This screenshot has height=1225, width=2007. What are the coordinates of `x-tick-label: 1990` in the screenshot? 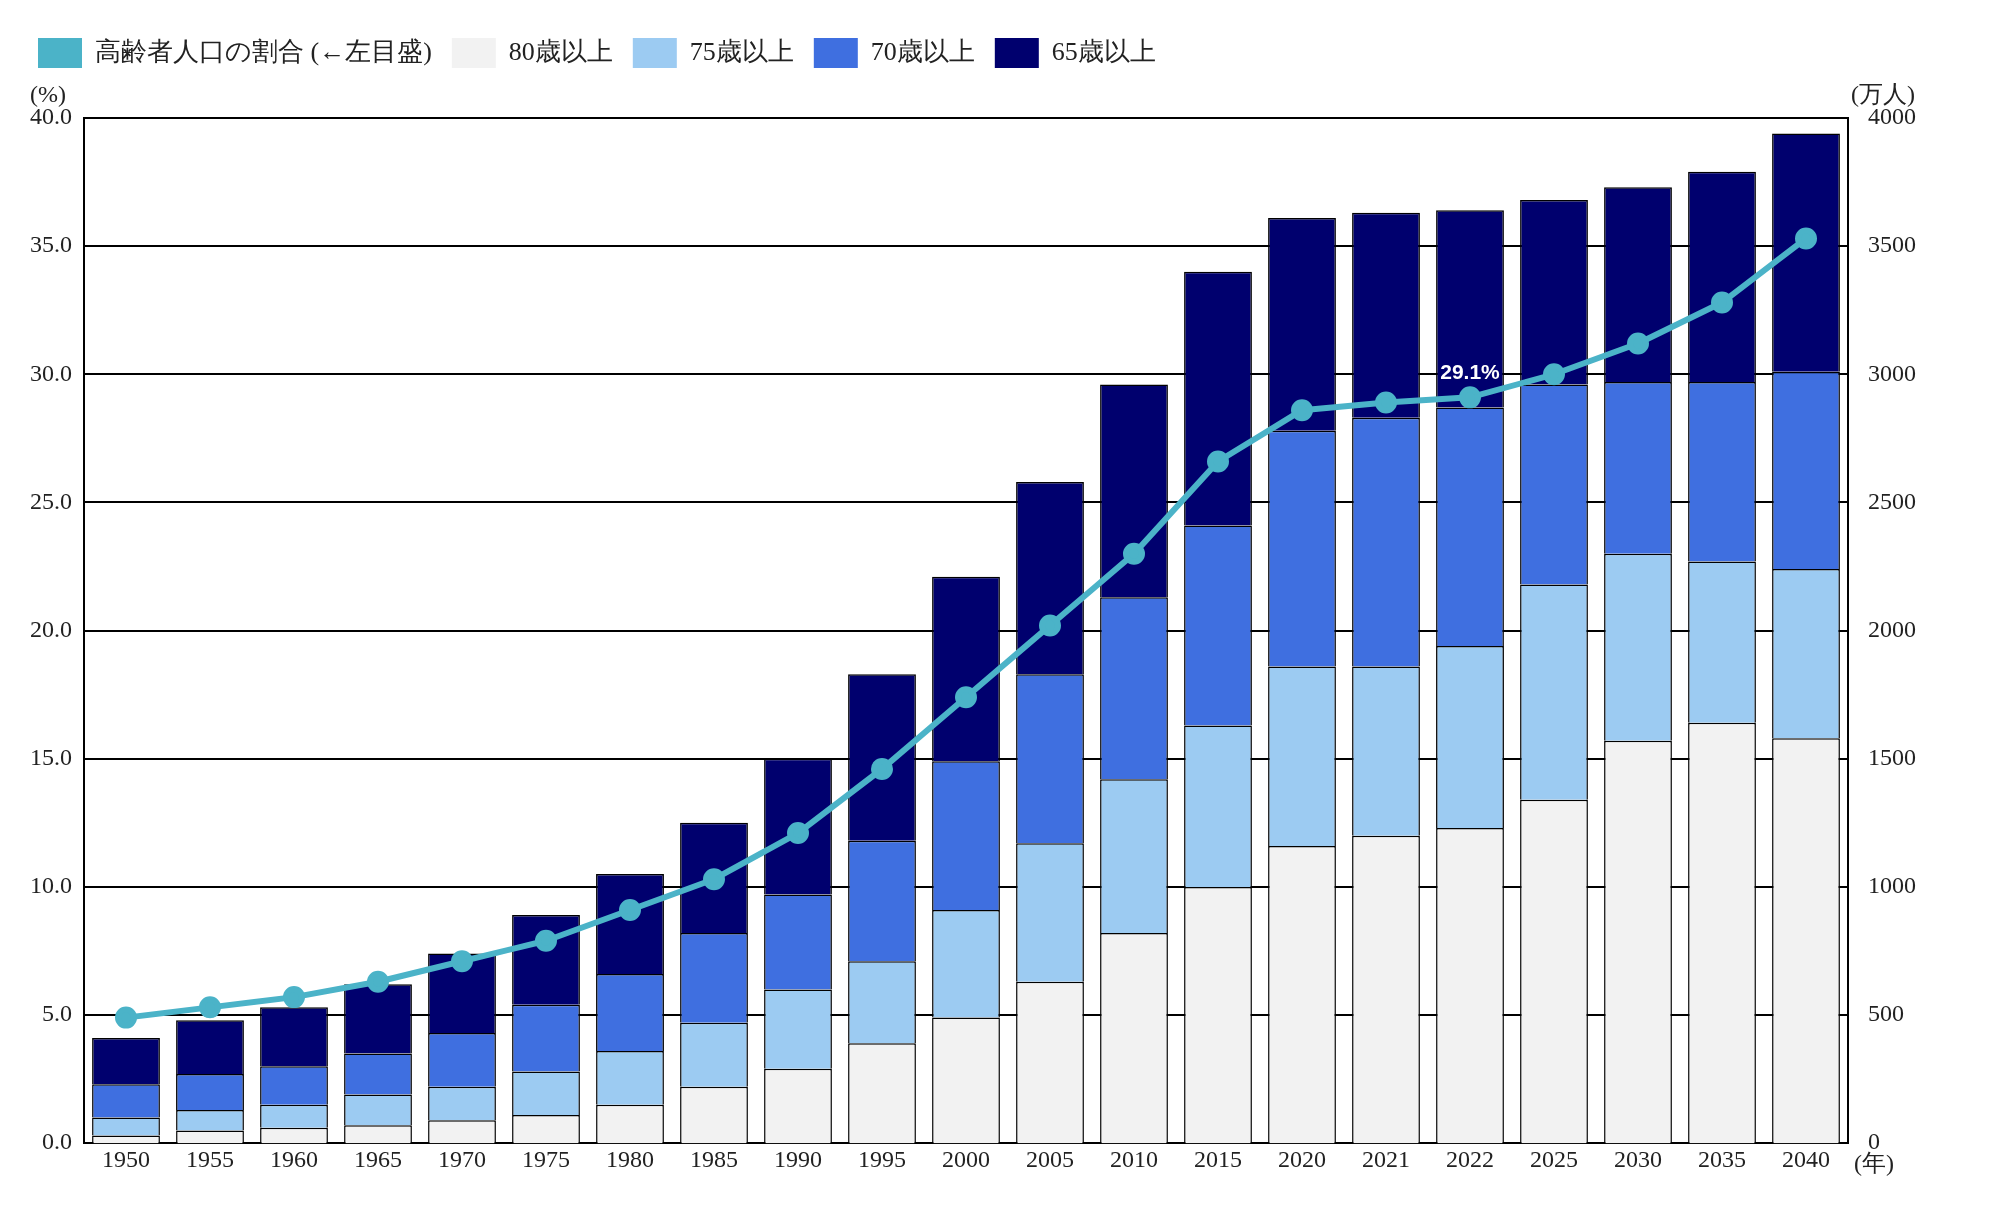 It's located at (798, 1158).